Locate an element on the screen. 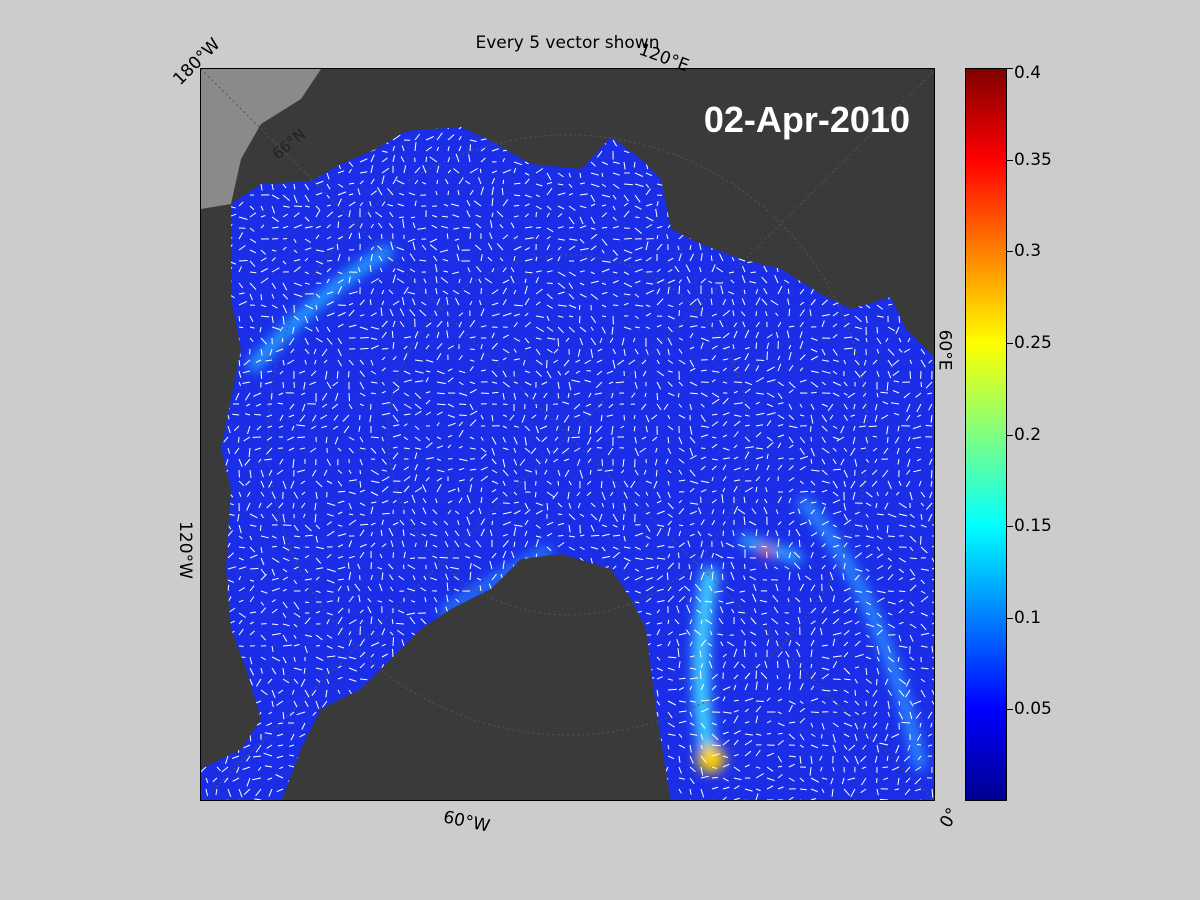 The image size is (1200, 900). colorbar-tick-label: 0.4 is located at coordinates (1028, 73).